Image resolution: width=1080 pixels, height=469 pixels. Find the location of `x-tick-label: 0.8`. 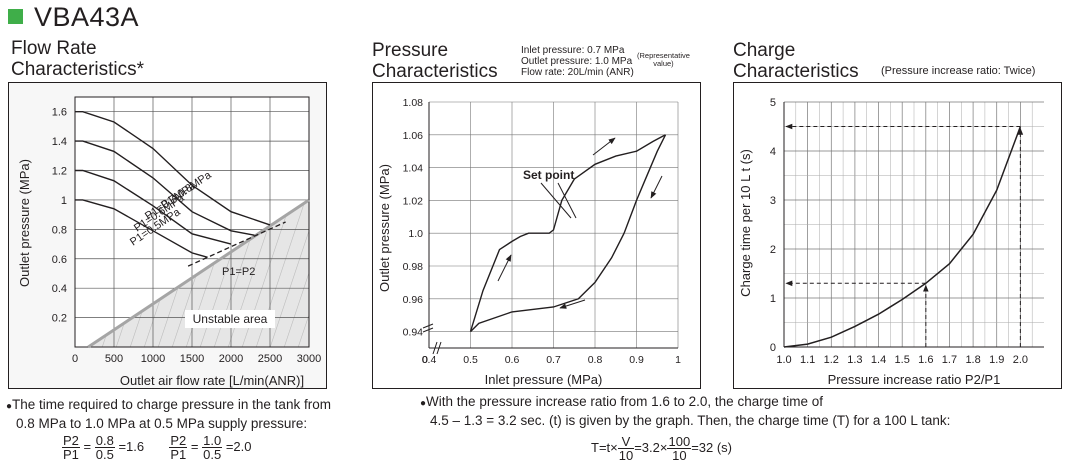

x-tick-label: 0.8 is located at coordinates (595, 360).